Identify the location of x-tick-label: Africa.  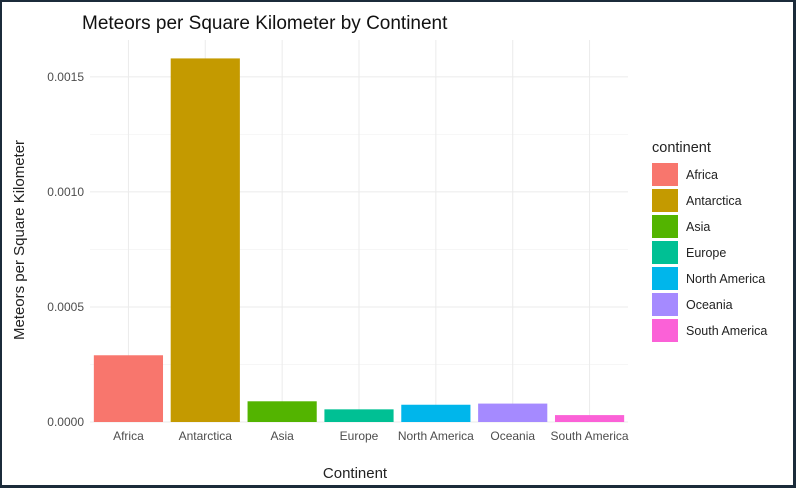
(128, 436).